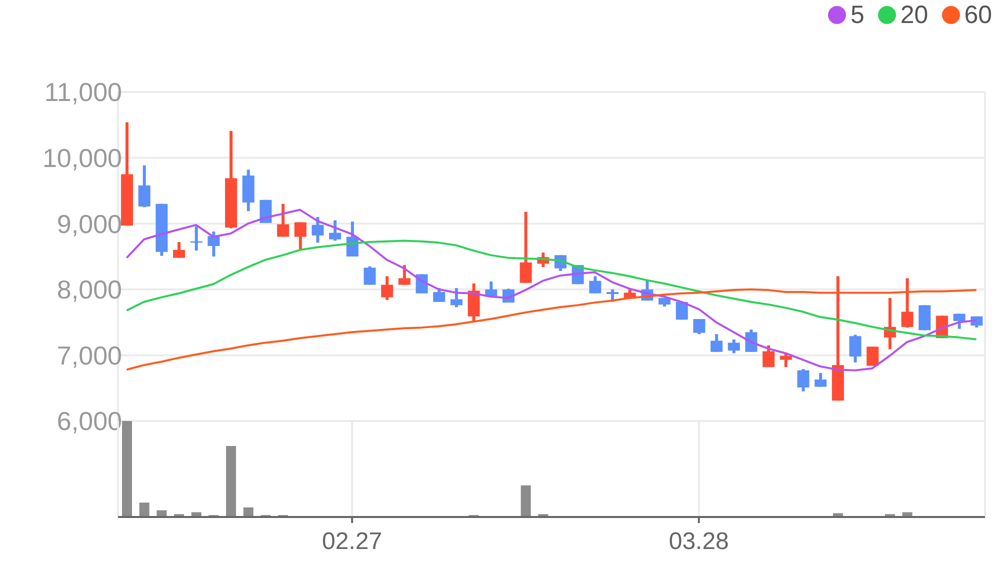 The width and height of the screenshot is (996, 567). Describe the element at coordinates (352, 541) in the screenshot. I see `x-tick-label: 02.27` at that location.